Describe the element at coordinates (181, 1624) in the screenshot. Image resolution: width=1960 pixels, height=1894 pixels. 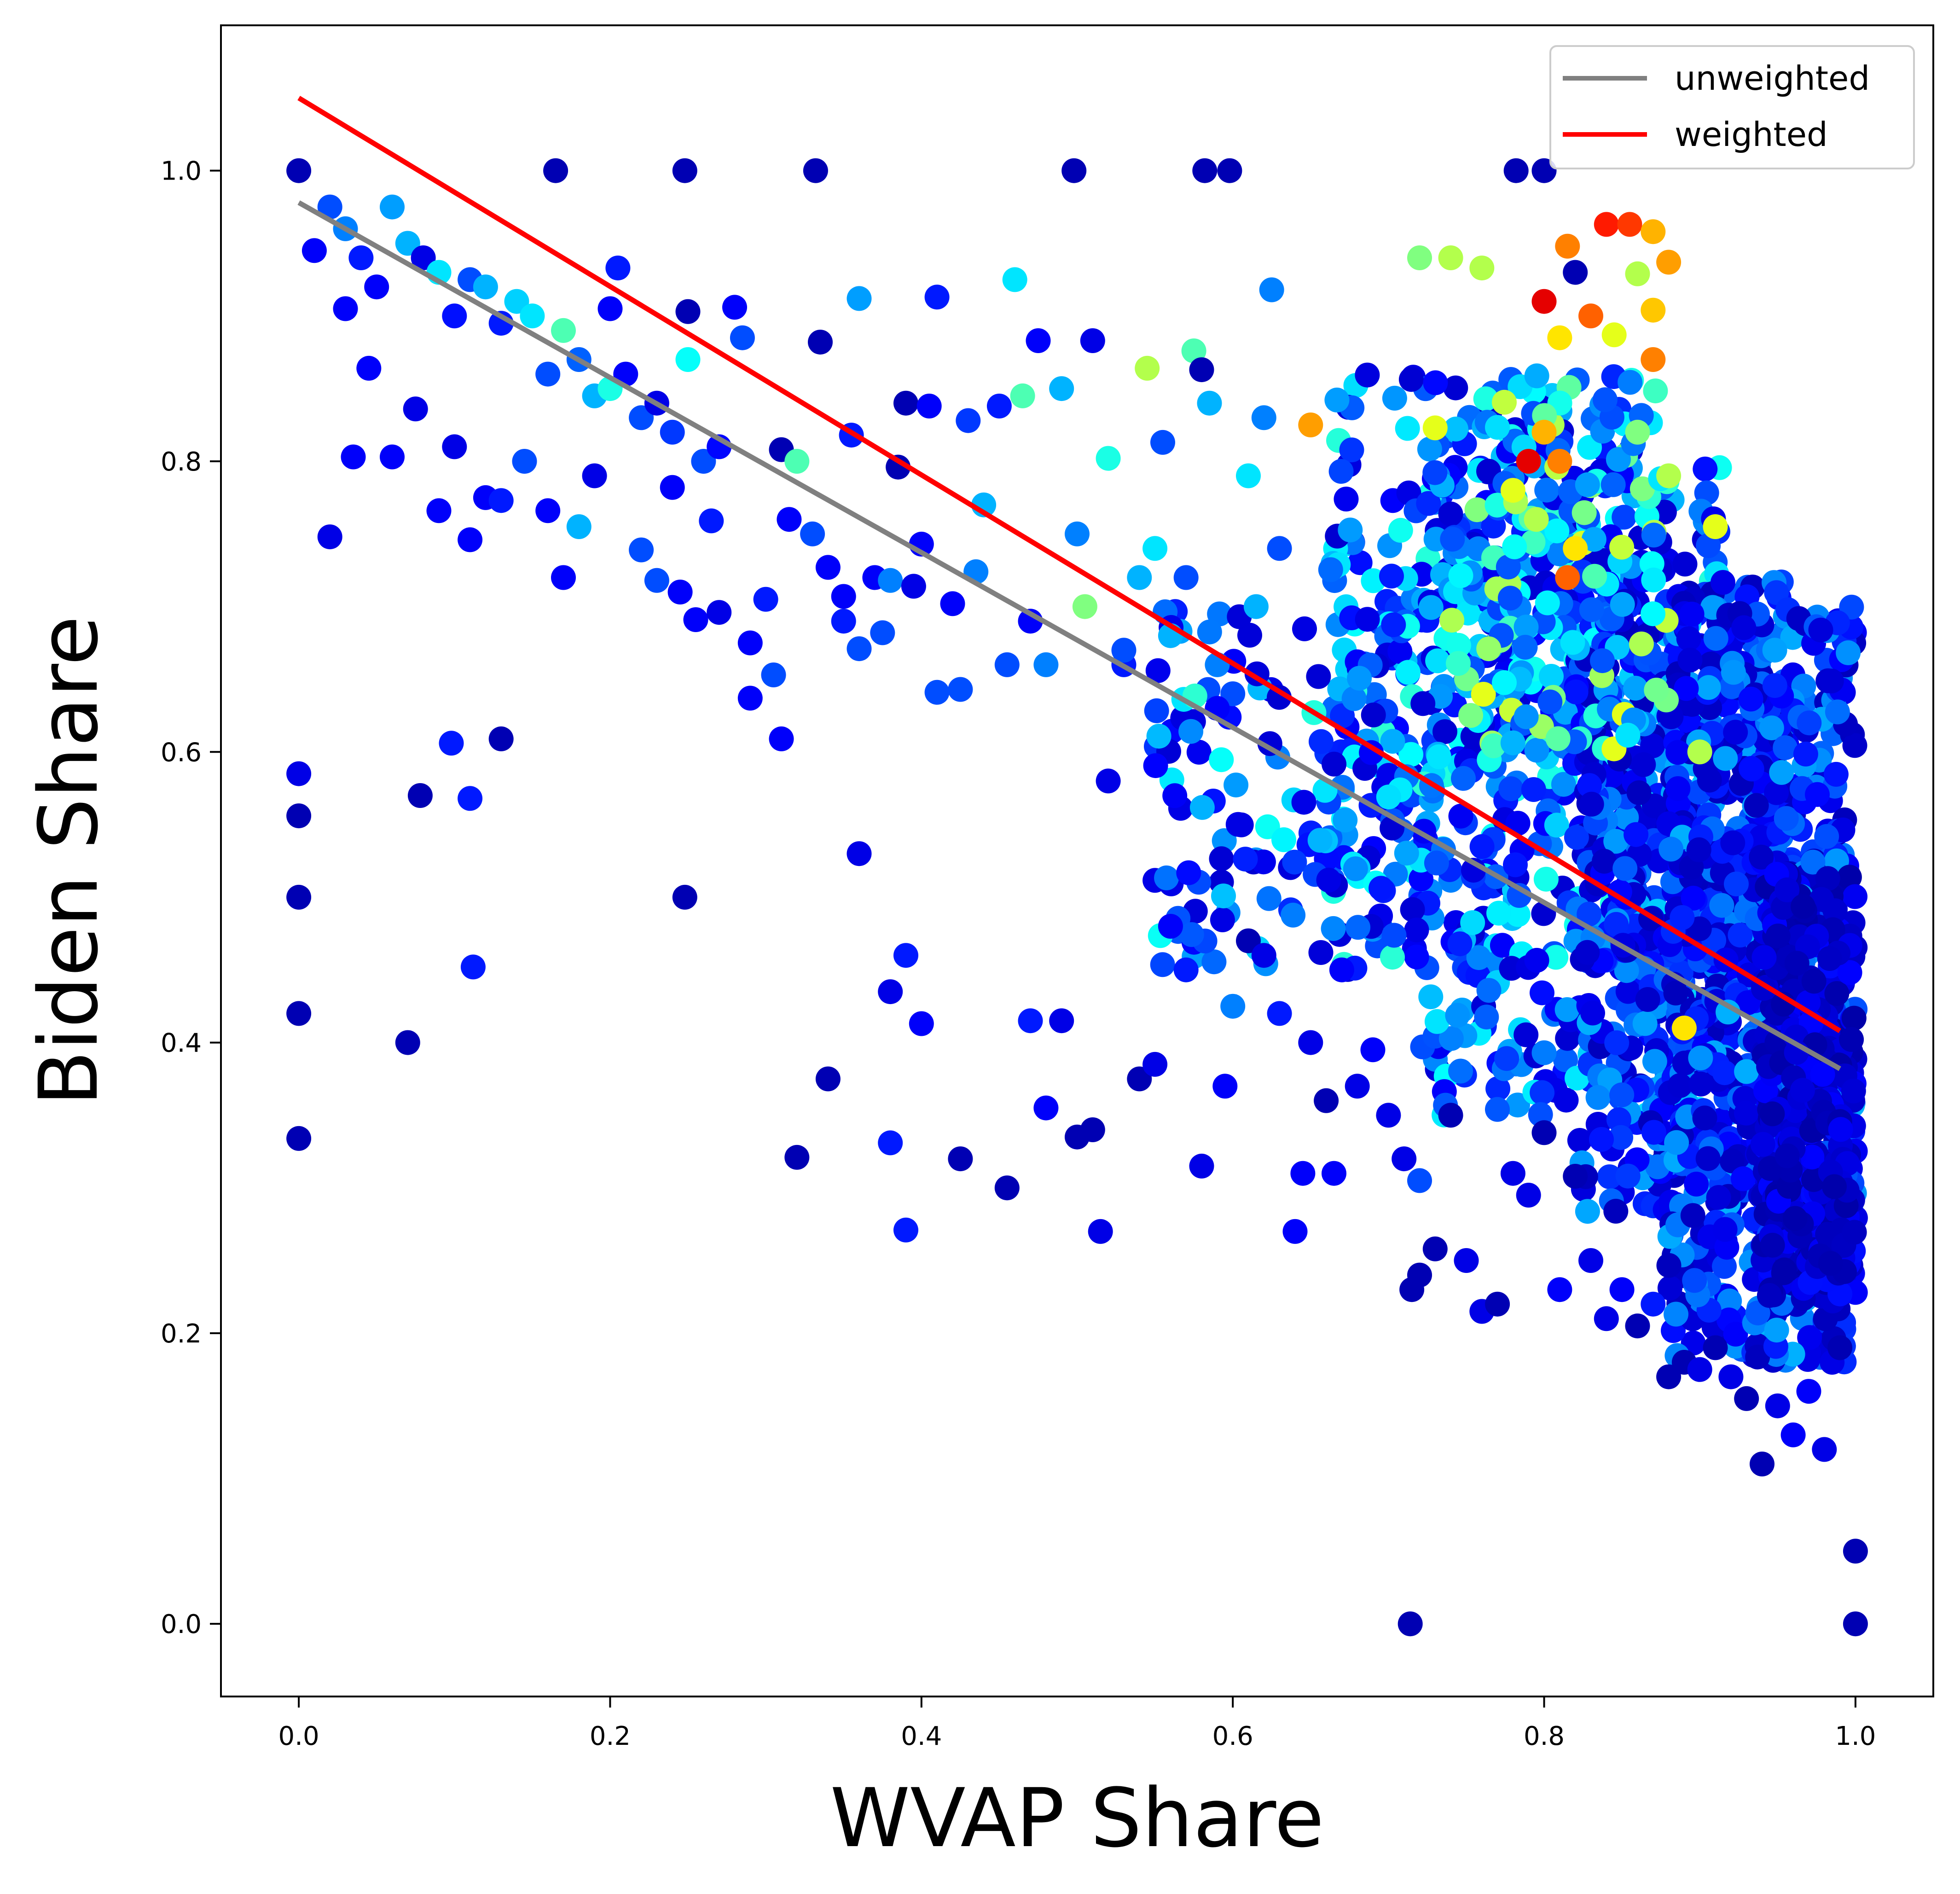
I see `y-tick-label: 0.0` at that location.